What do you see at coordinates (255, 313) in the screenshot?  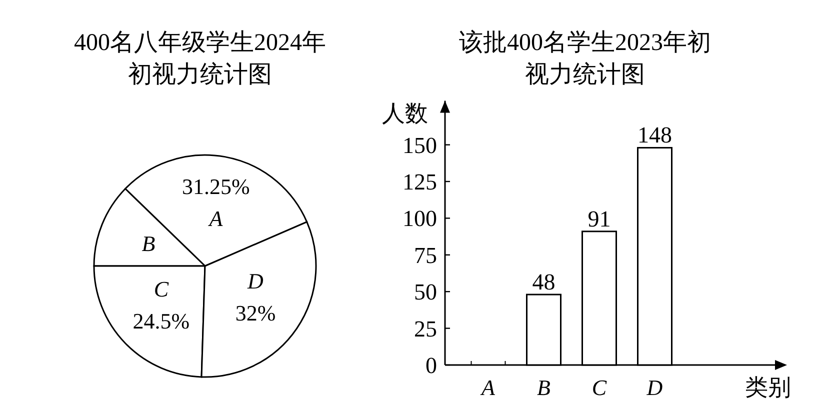 I see `data-label: 32%` at bounding box center [255, 313].